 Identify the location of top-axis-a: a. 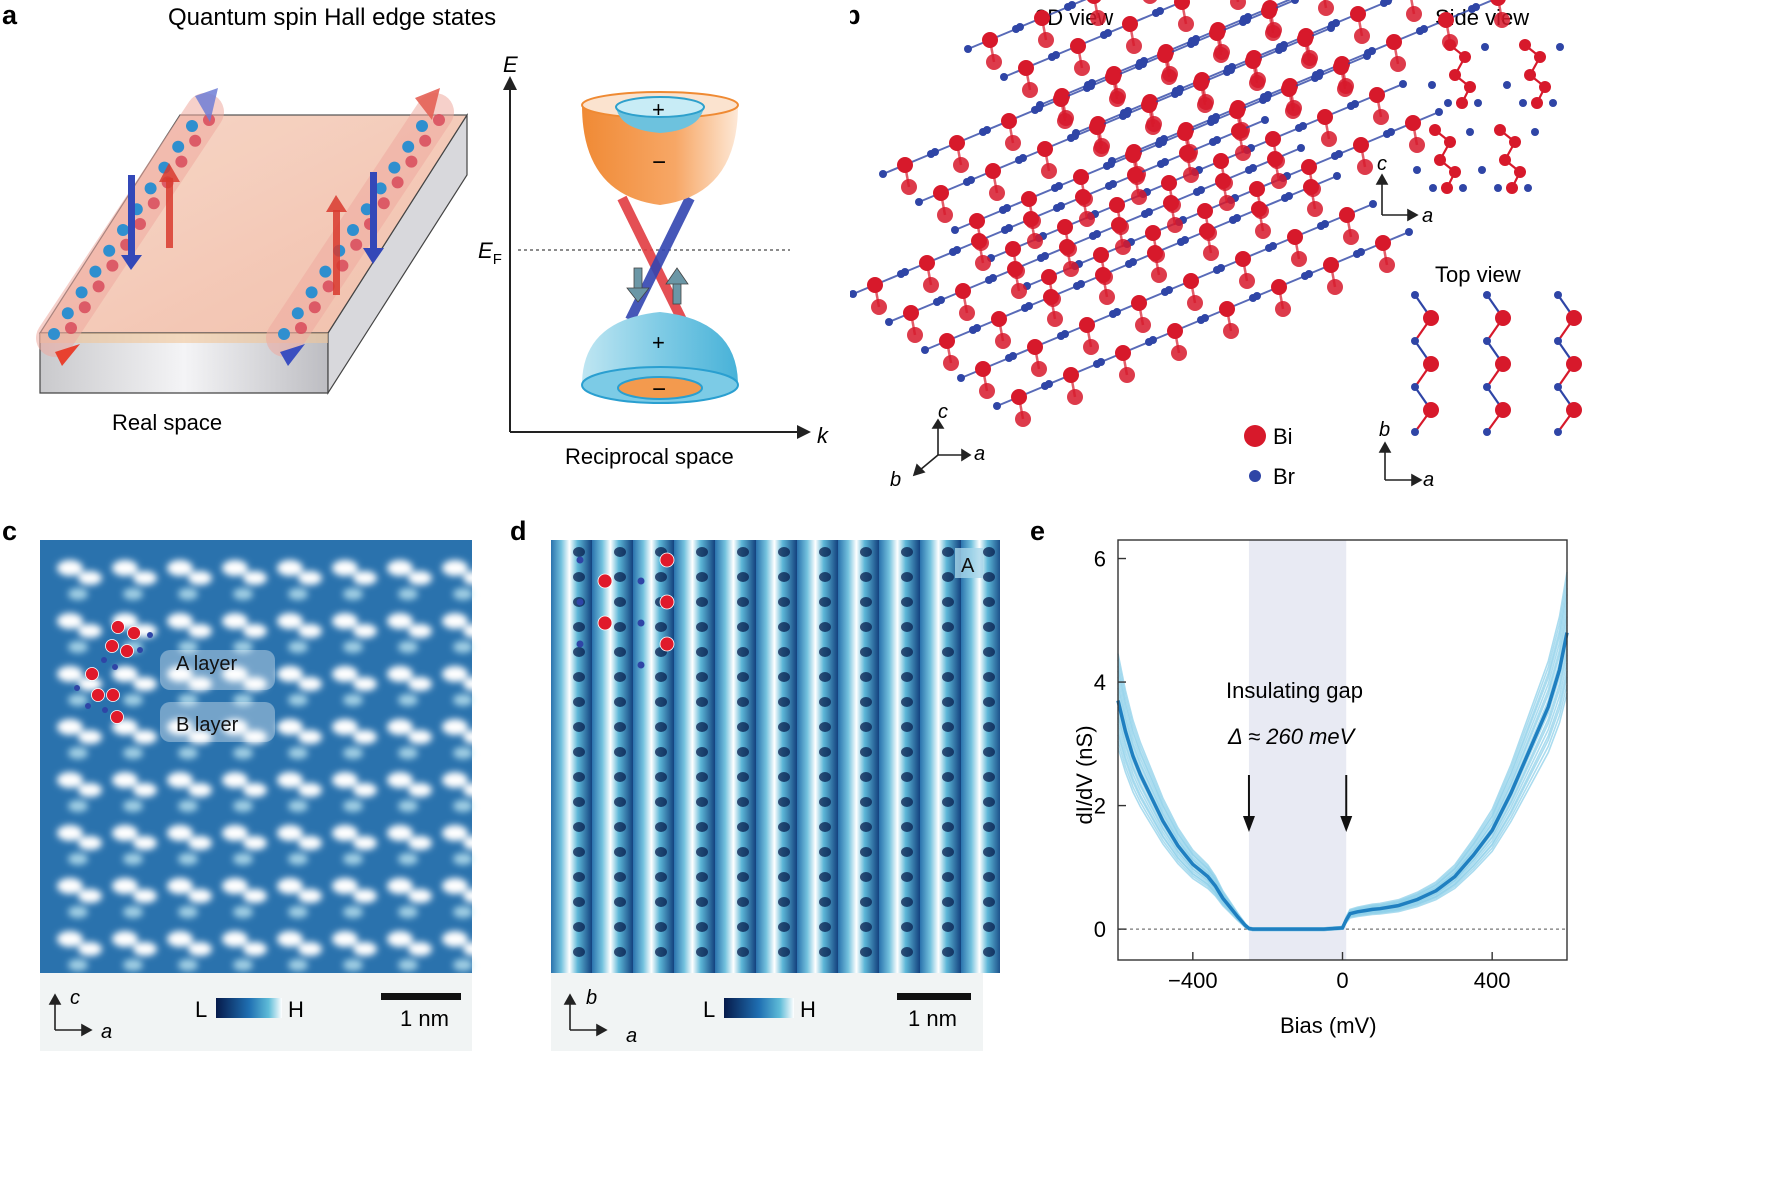
(1428, 480).